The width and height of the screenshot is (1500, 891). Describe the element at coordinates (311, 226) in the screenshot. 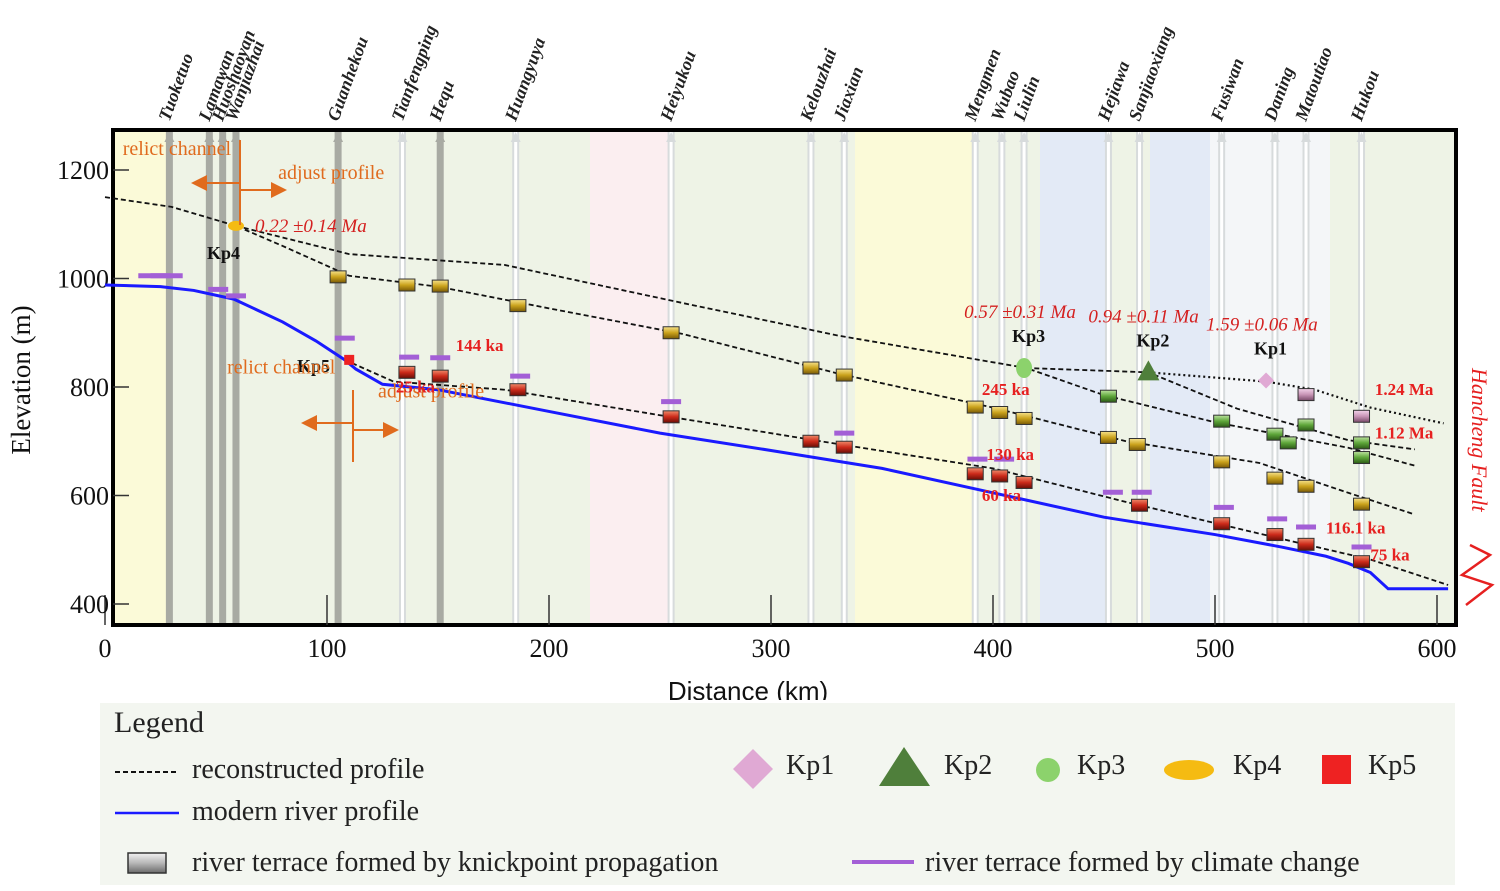

I see `knickpoint-age: 0.22 ±0.14 Ma` at that location.